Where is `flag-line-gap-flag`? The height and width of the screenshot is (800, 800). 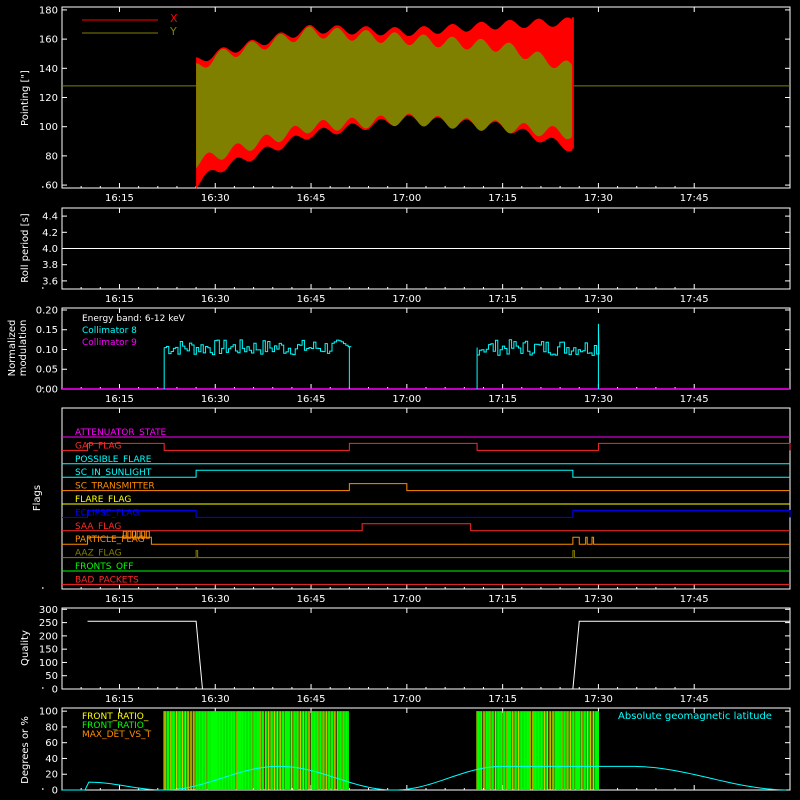 flag-line-gap-flag is located at coordinates (426, 446).